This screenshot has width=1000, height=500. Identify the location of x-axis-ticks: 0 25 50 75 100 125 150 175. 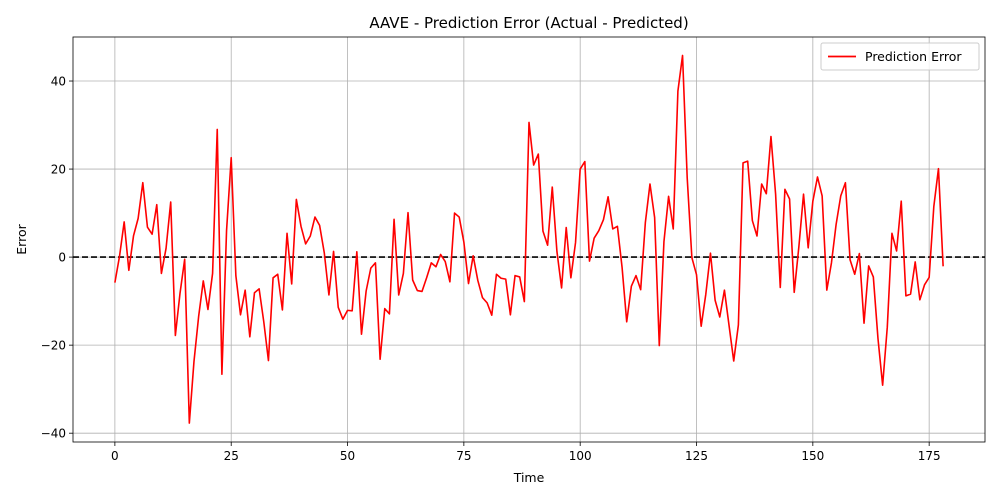
(526, 452).